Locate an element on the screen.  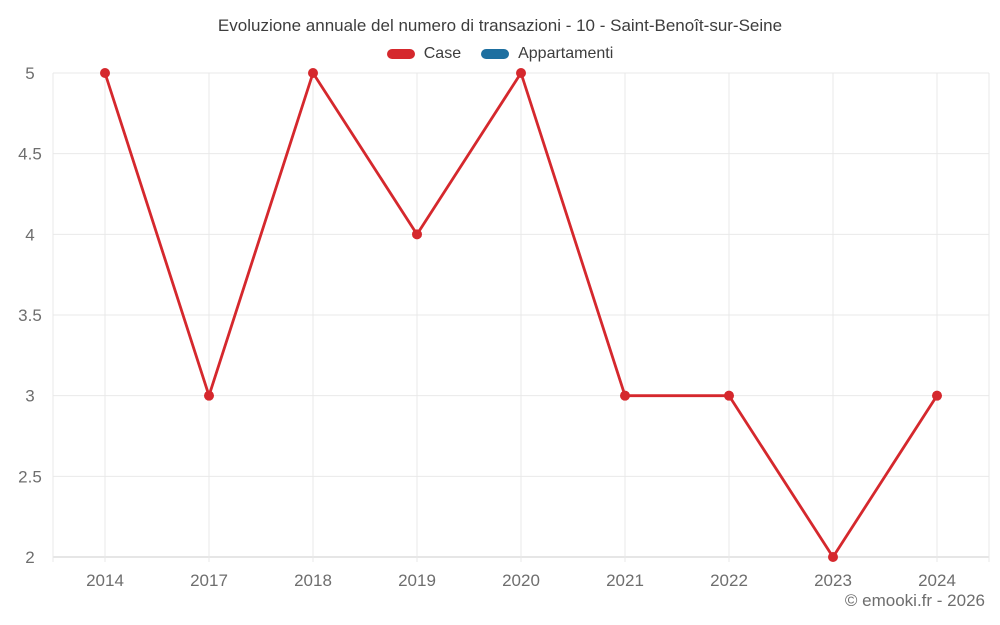
y-axis-tick-label: 3 is located at coordinates (29, 396).